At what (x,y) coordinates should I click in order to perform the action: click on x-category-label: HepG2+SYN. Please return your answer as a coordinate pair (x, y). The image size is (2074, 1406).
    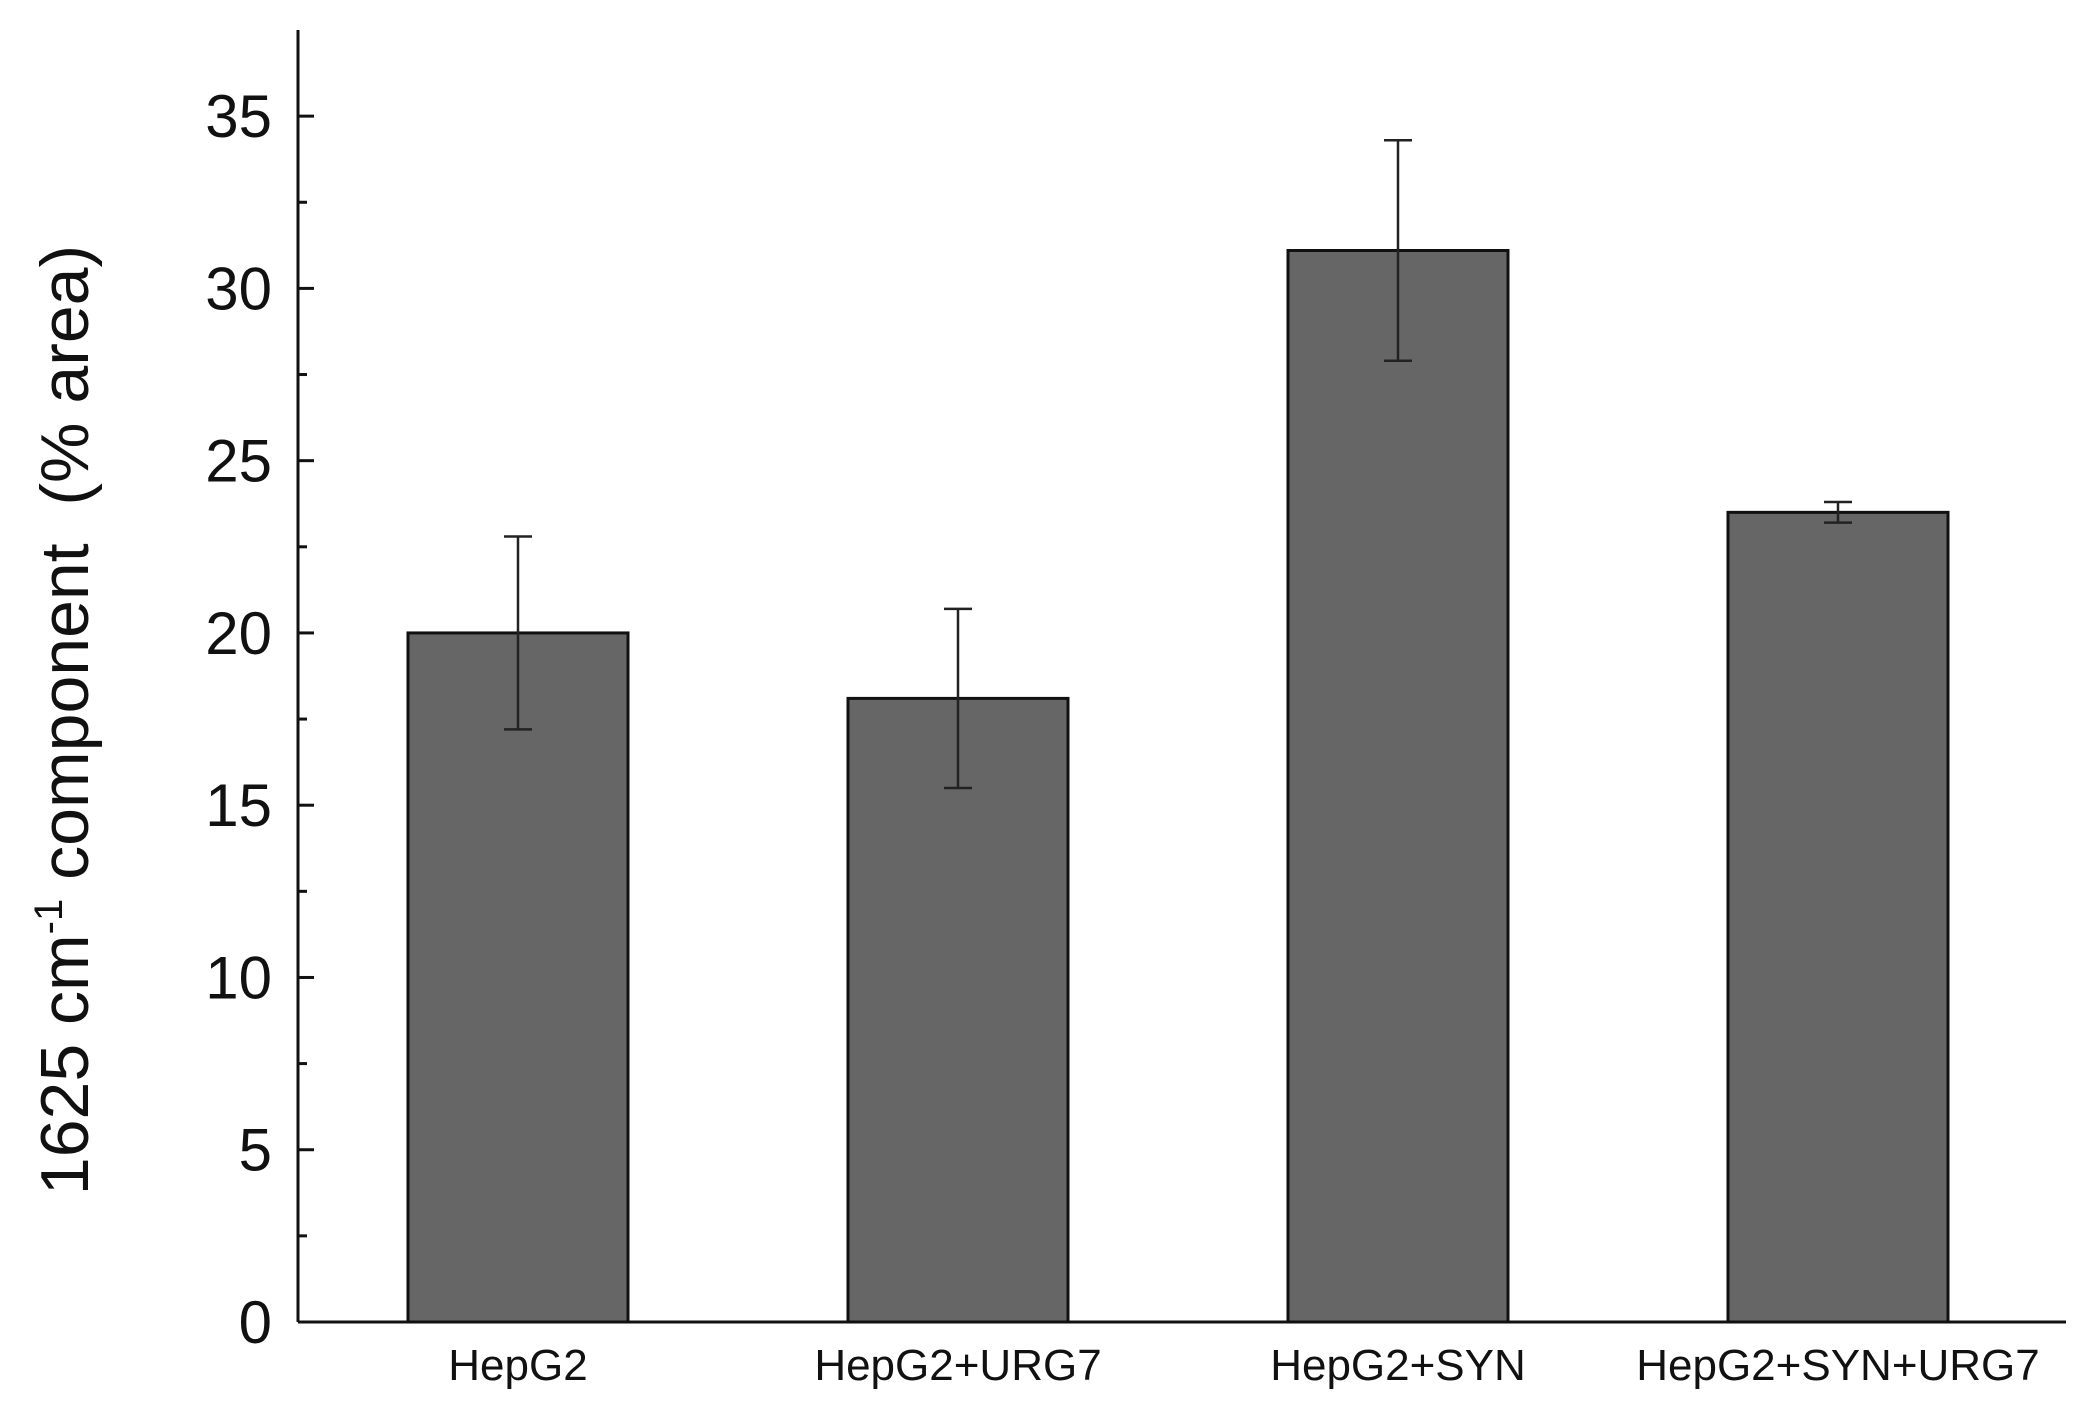
    Looking at the image, I should click on (1398, 1365).